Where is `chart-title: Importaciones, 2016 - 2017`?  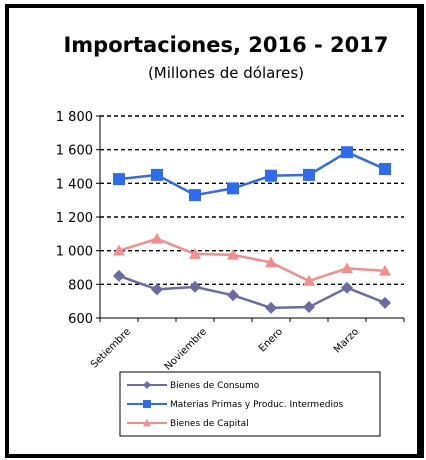
chart-title: Importaciones, 2016 - 2017 is located at coordinates (225, 45).